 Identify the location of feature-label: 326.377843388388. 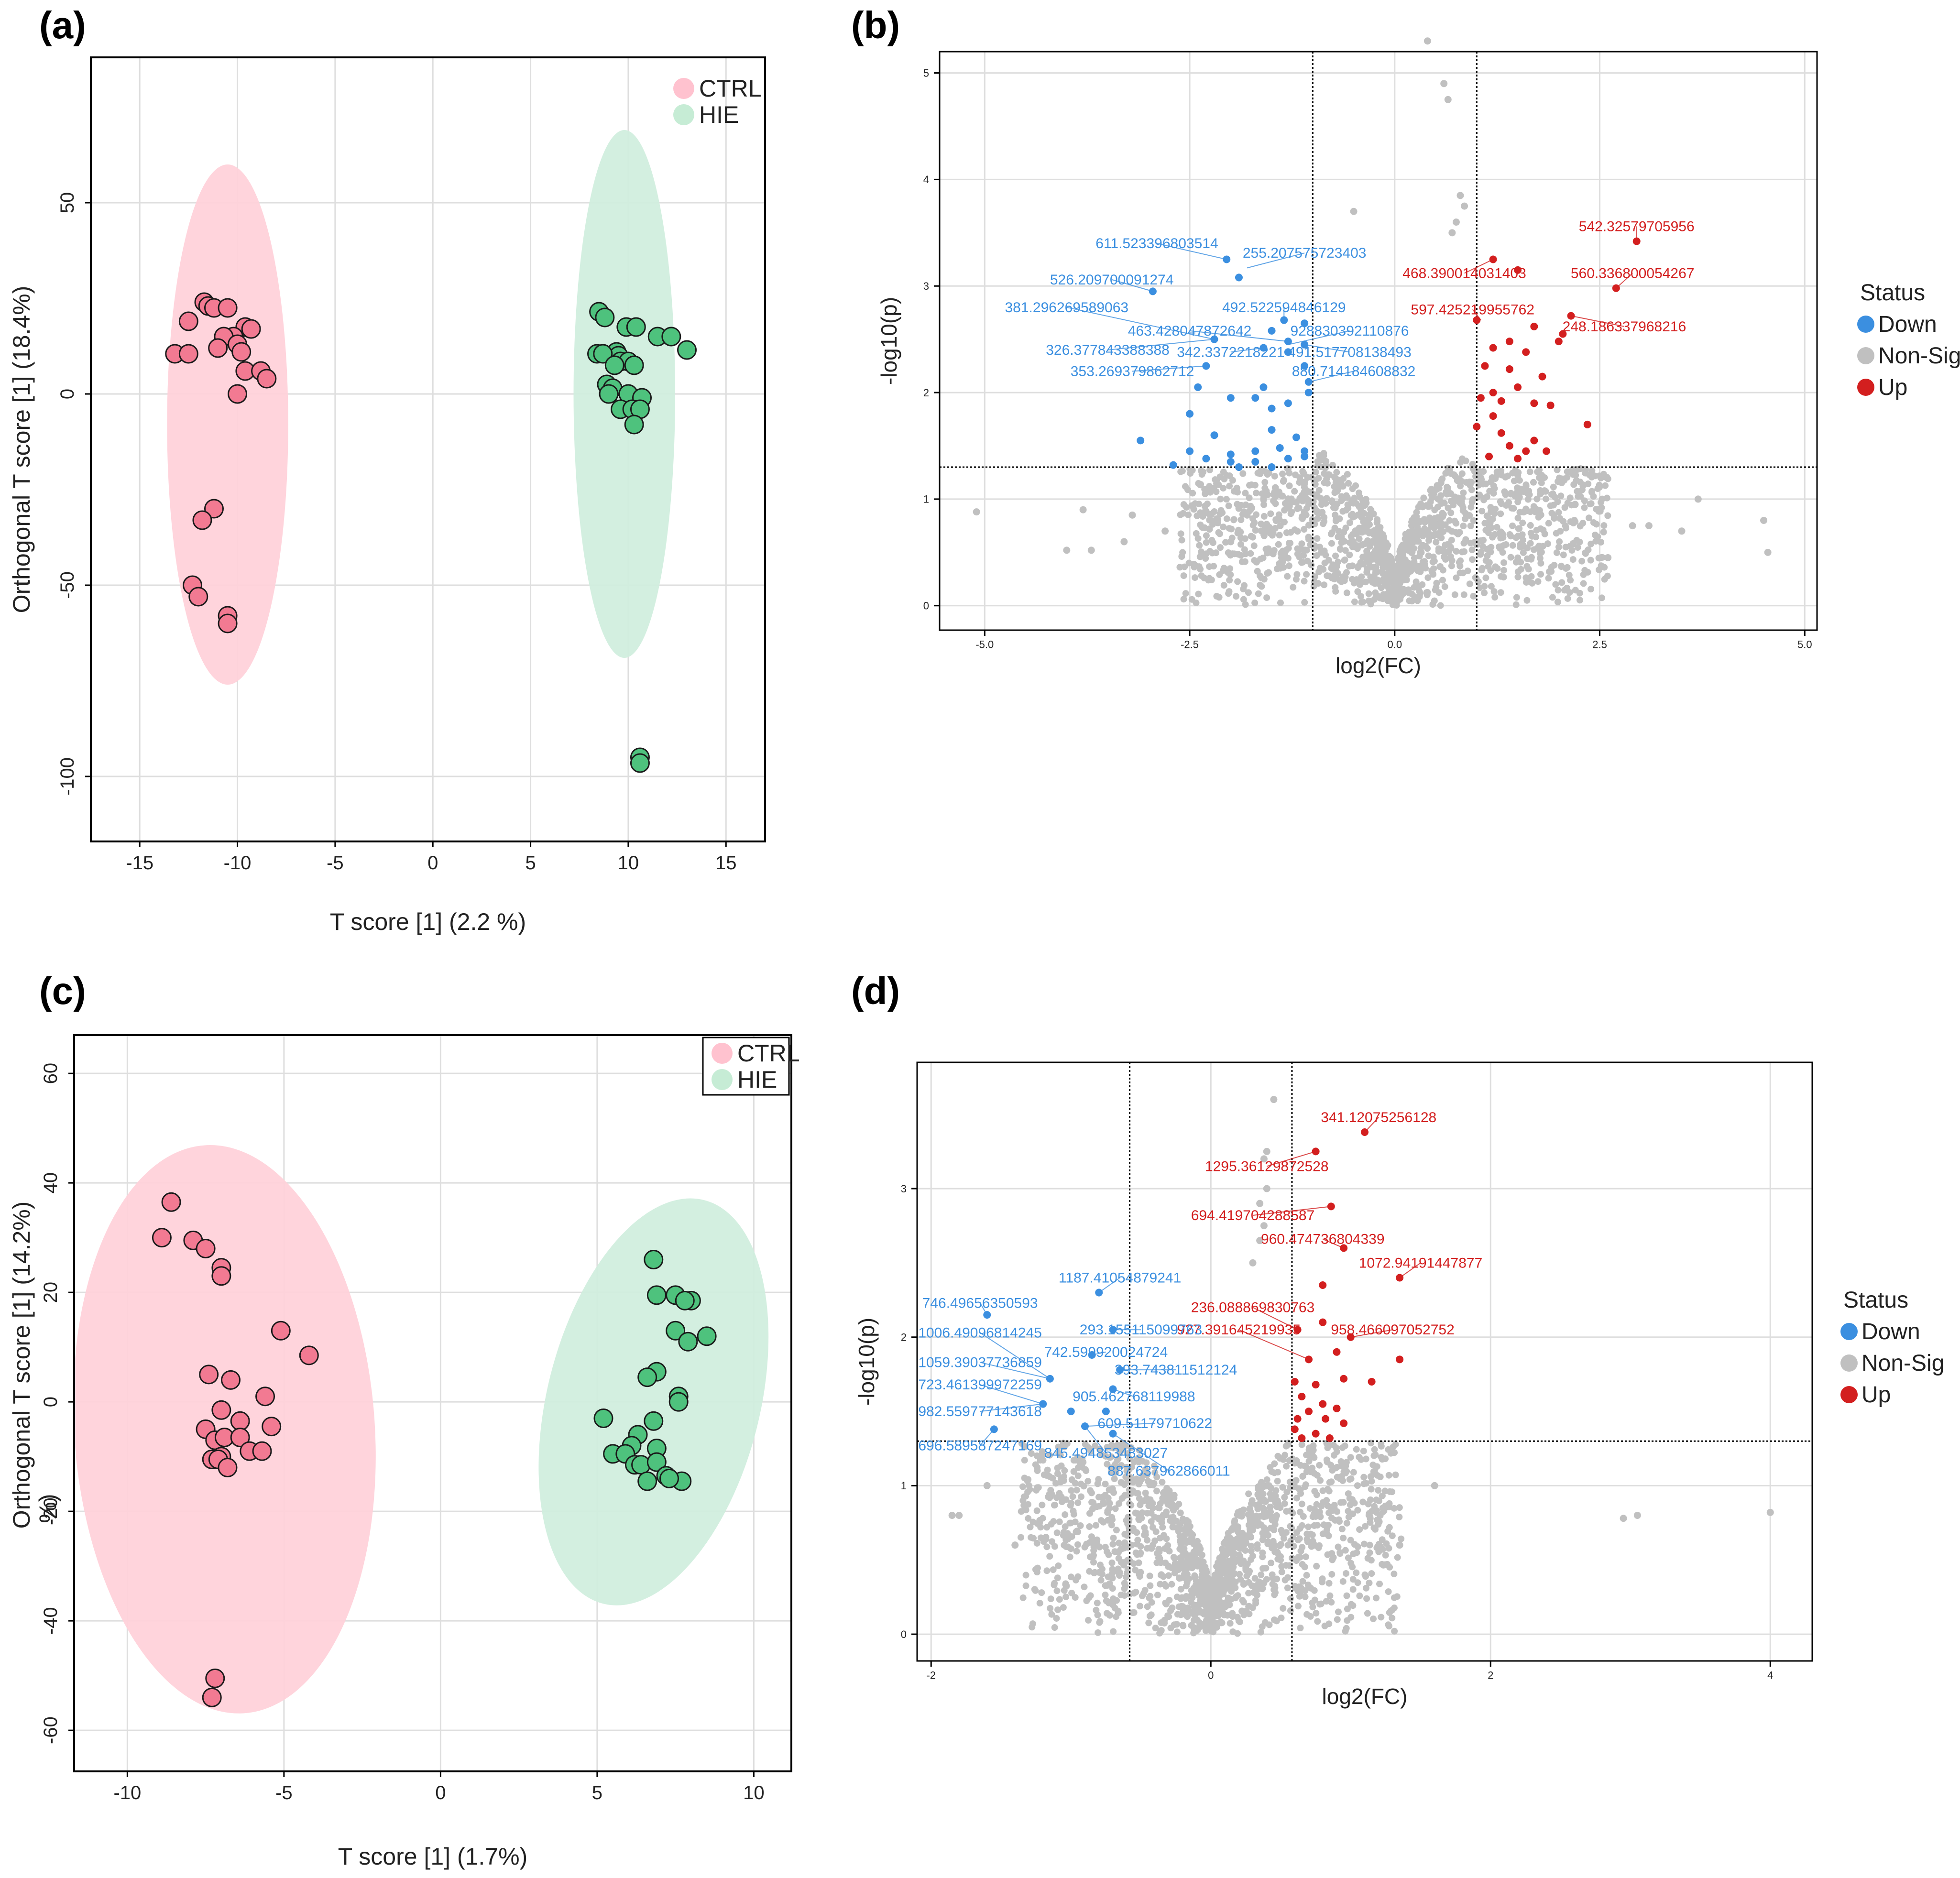
(1108, 350).